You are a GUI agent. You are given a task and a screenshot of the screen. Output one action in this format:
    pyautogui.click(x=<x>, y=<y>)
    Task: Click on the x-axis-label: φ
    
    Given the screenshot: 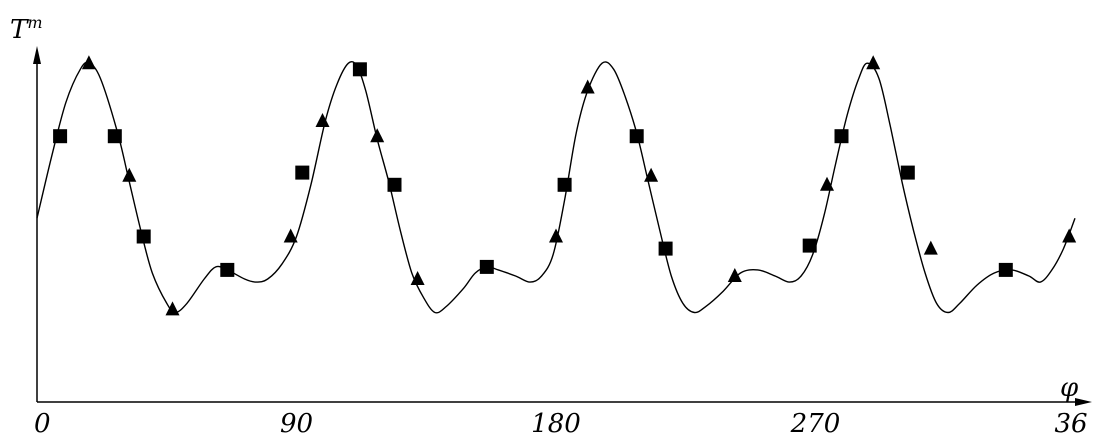 What is the action you would take?
    pyautogui.click(x=1069, y=388)
    